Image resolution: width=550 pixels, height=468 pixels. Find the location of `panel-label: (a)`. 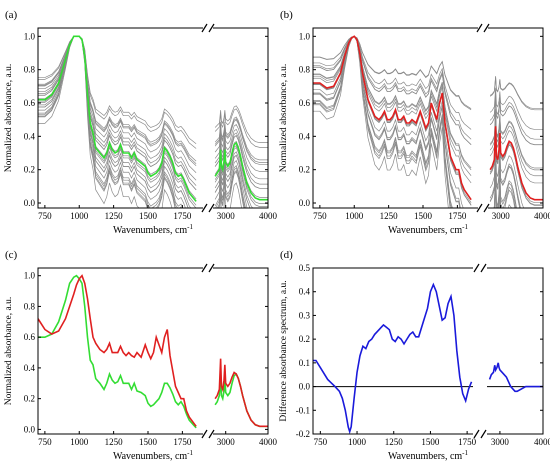

panel-label: (a) is located at coordinates (11, 15).